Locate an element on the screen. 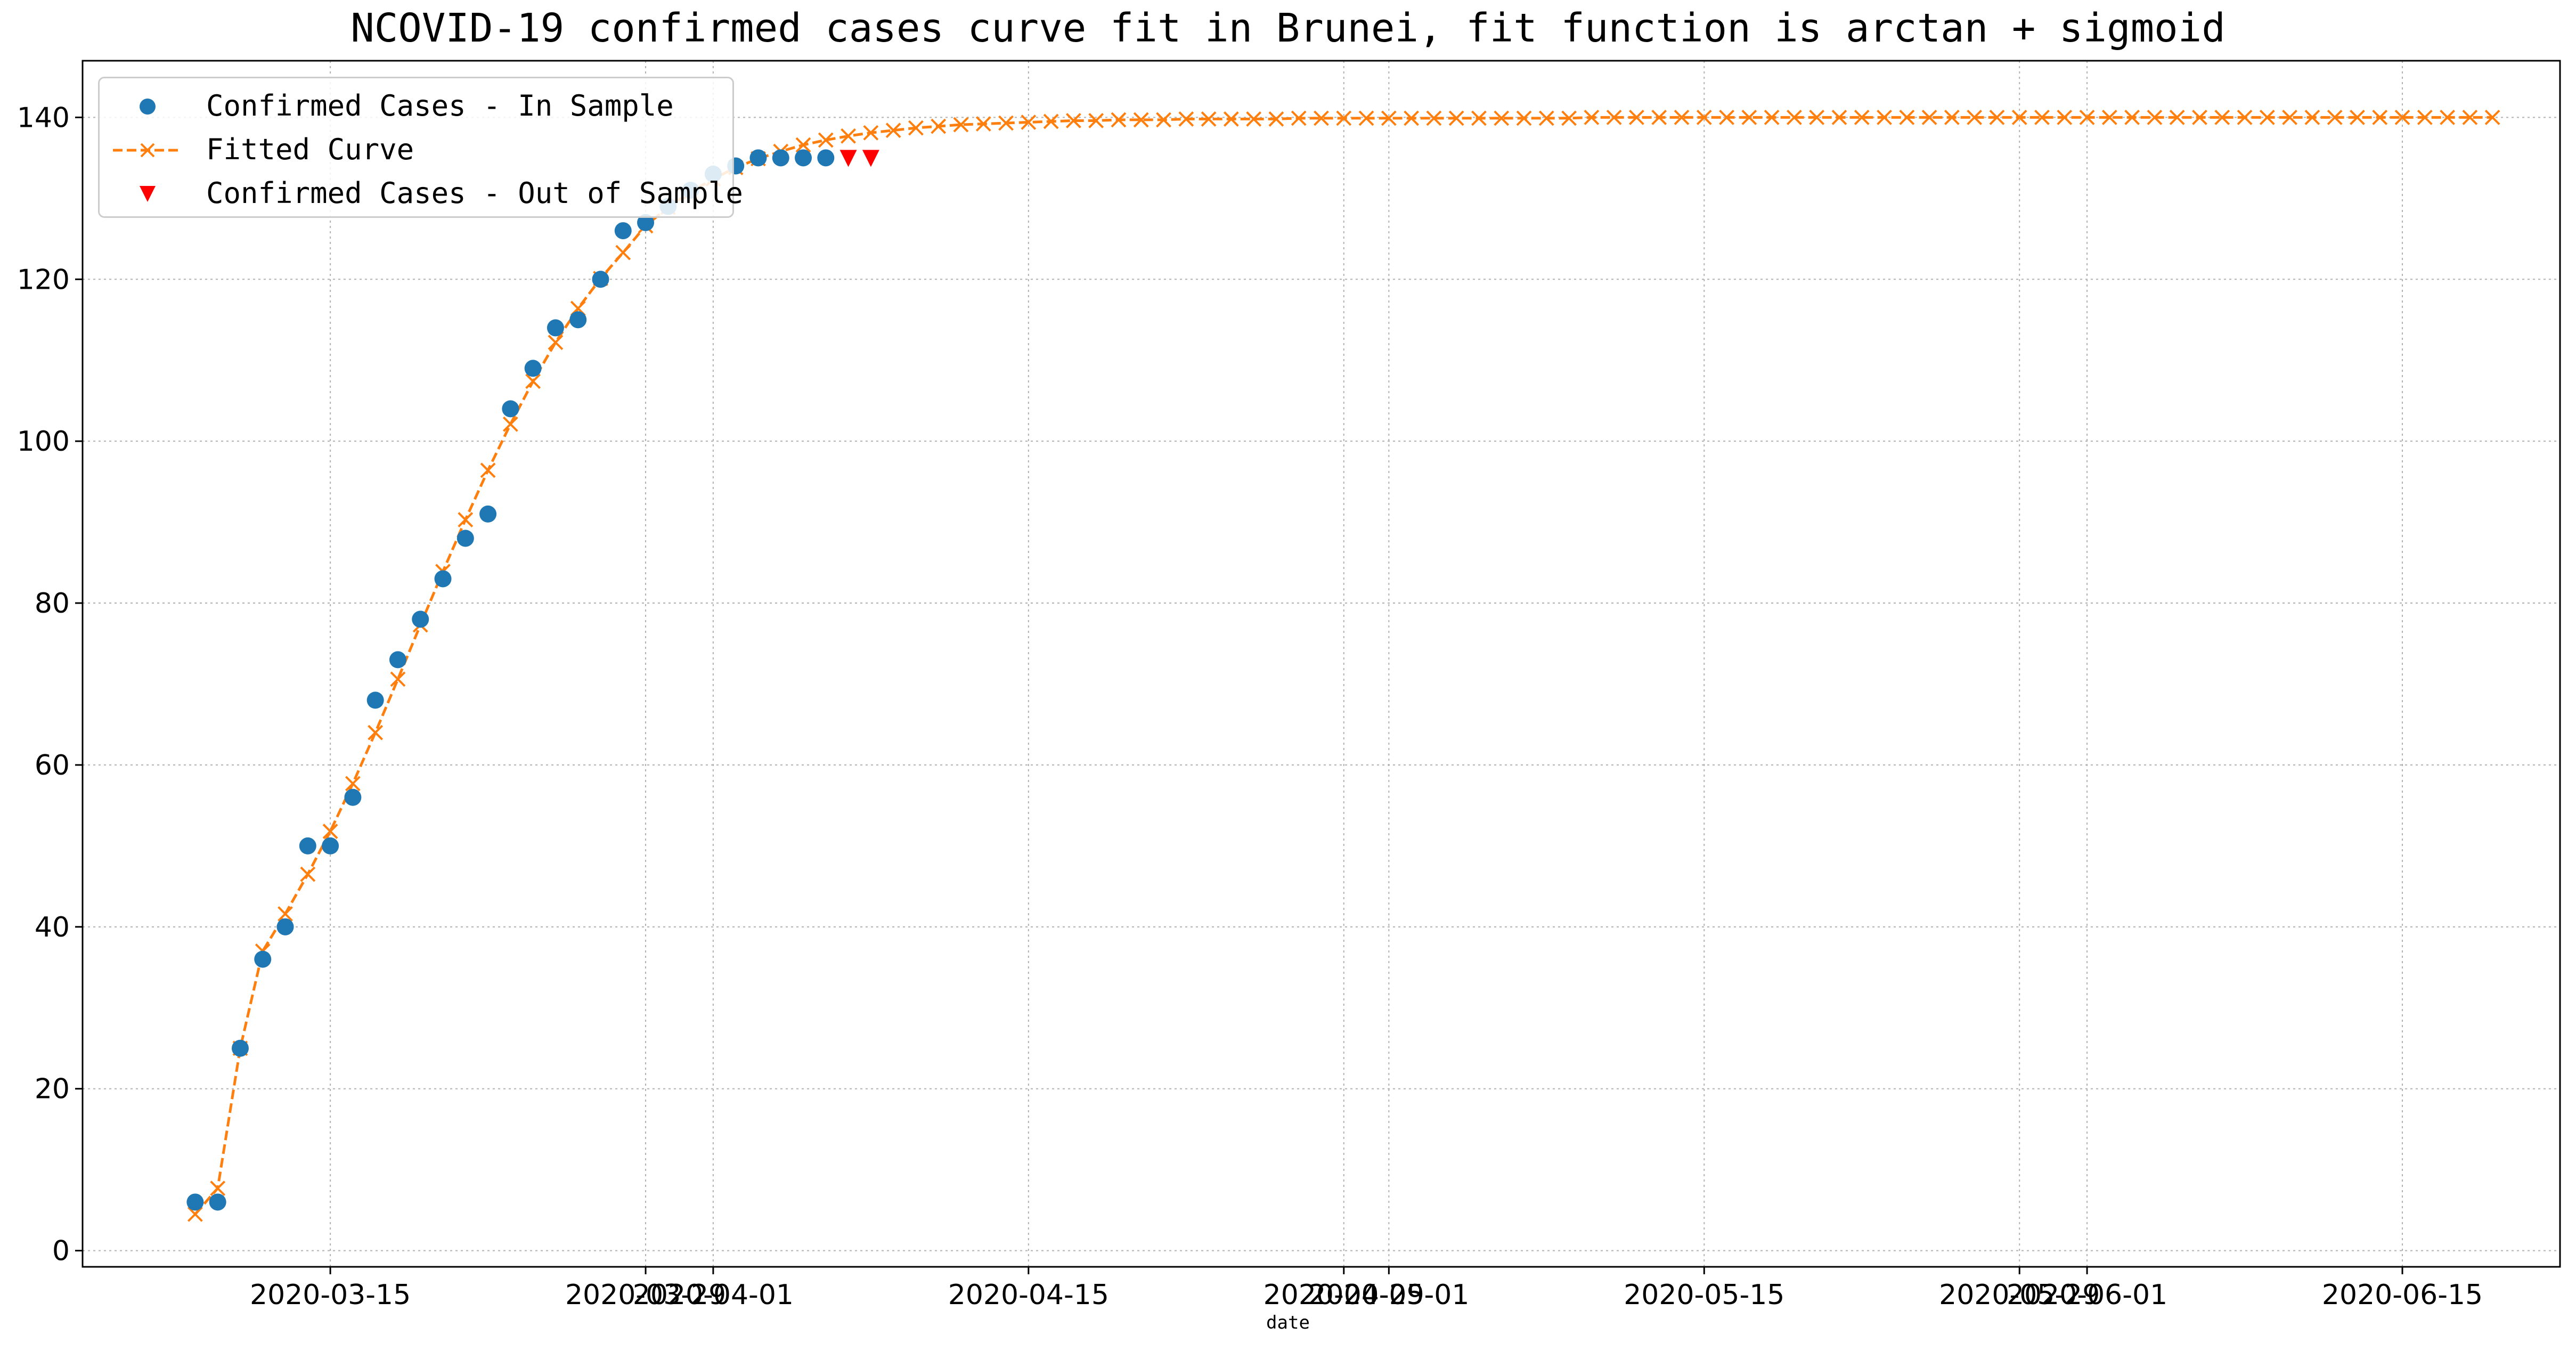  legend-item-out-of-sample: Confirmed Cases - Out of Sample is located at coordinates (421, 194).